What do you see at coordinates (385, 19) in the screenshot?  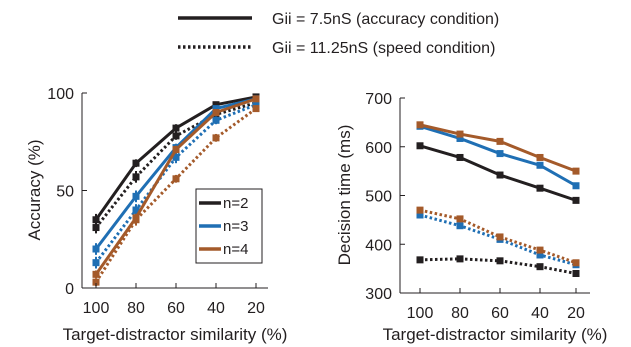 I see `legend-accuracy-condition-label: Gii = 7.5nS (accuracy condition)` at bounding box center [385, 19].